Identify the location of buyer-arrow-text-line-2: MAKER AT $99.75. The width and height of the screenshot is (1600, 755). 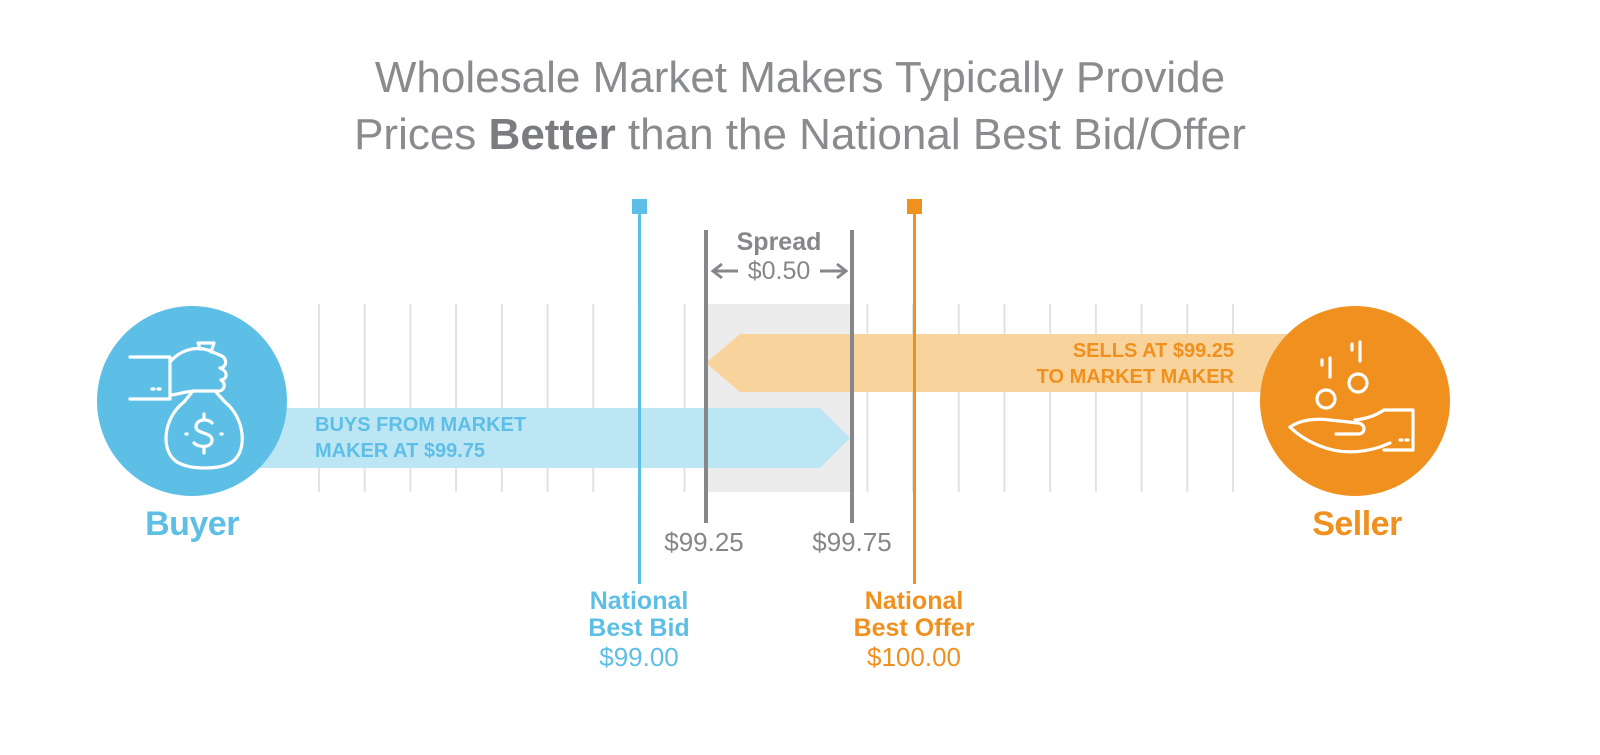
(400, 451).